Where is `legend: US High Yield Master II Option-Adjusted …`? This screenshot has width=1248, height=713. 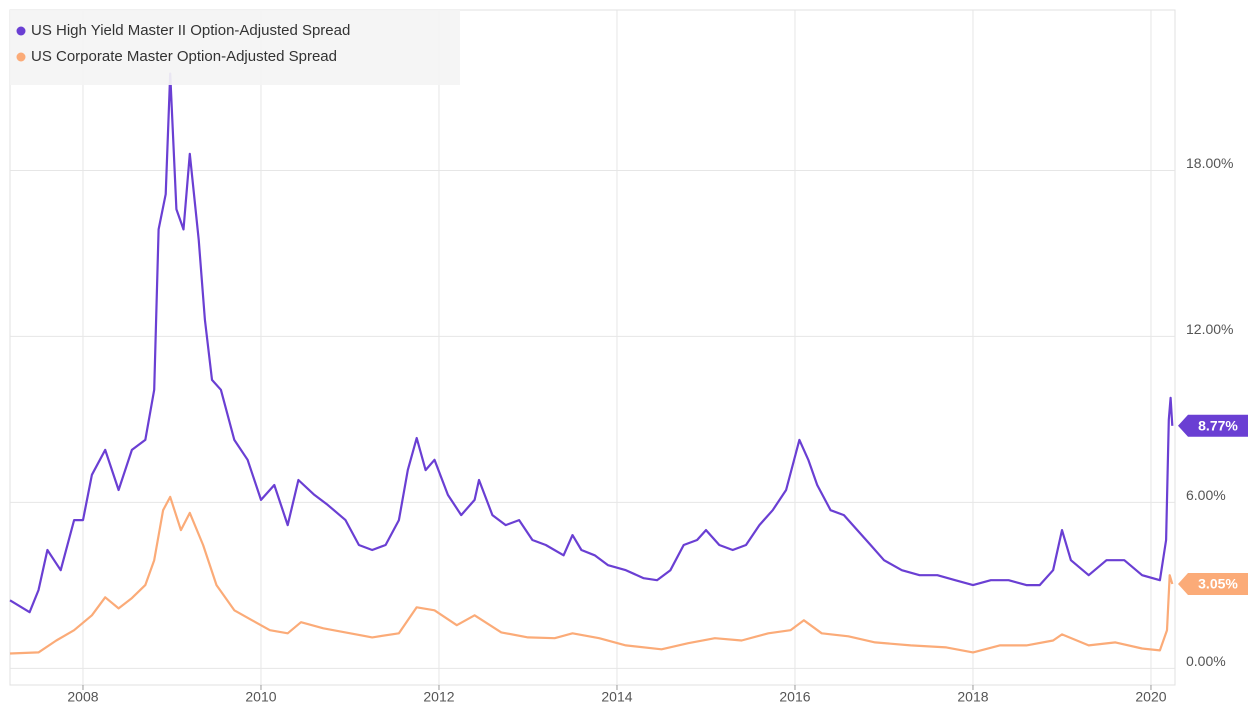 legend: US High Yield Master II Option-Adjusted … is located at coordinates (235, 47).